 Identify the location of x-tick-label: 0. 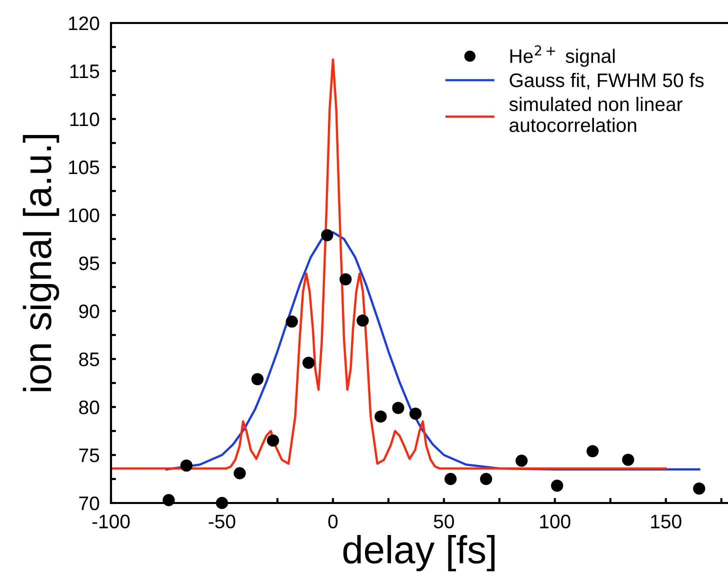
(333, 521).